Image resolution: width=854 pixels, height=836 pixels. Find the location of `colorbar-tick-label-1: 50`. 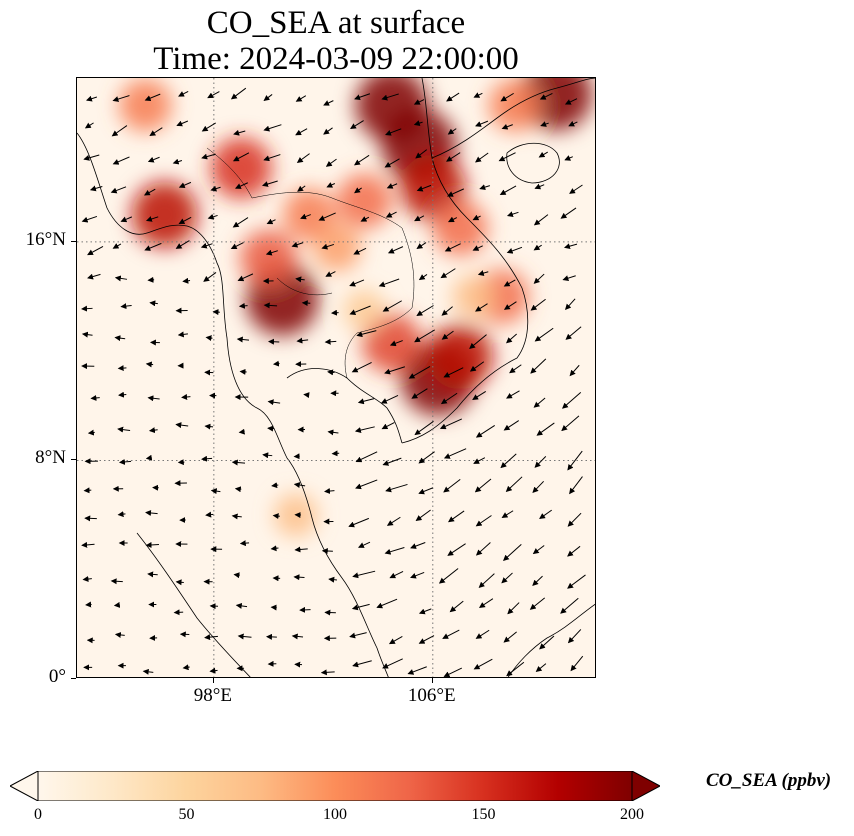

colorbar-tick-label-1: 50 is located at coordinates (186, 814).